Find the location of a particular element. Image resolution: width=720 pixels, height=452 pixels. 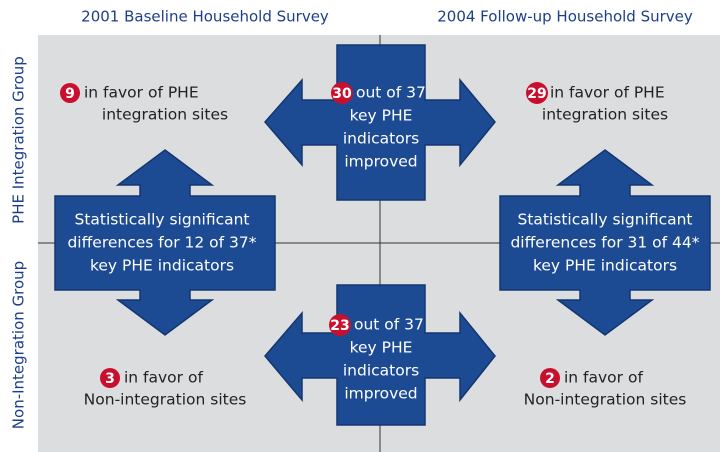

row-header: PHE Integration Group is located at coordinates (19, 140).